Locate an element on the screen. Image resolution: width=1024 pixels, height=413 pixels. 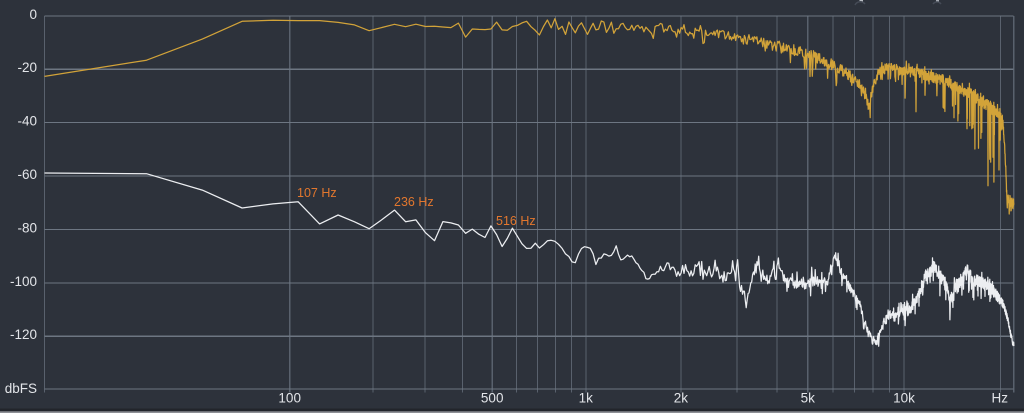
svg-text: -80 is located at coordinates (27, 227).